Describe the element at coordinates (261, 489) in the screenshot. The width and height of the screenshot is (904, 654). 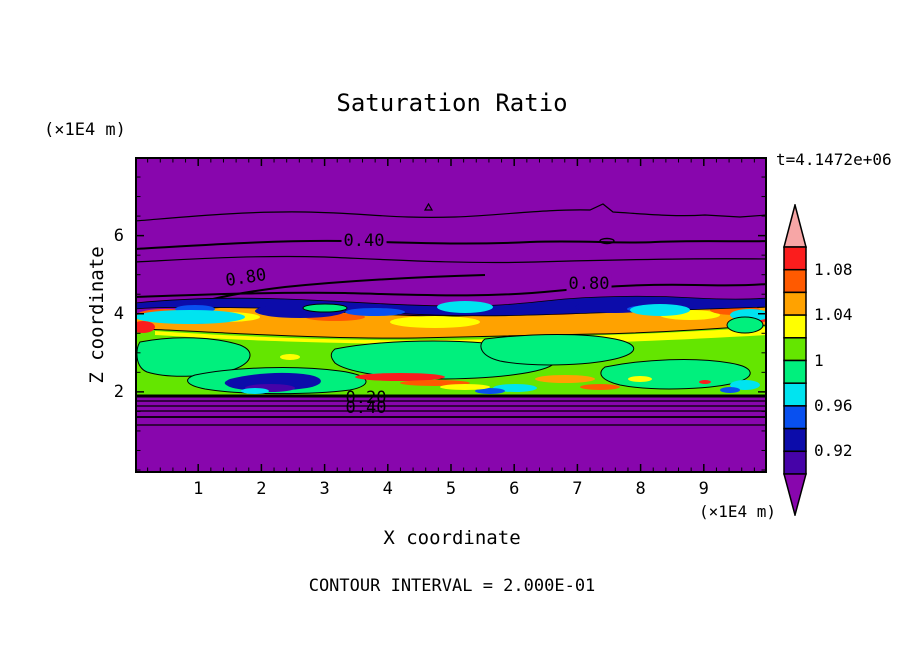
I see `x-tick-label: 2` at that location.